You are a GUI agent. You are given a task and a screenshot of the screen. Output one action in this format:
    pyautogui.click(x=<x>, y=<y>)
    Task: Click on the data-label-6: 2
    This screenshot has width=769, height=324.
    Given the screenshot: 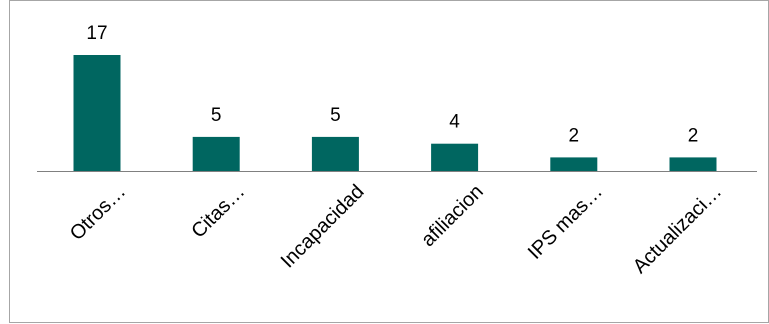 What is the action you would take?
    pyautogui.click(x=693, y=135)
    